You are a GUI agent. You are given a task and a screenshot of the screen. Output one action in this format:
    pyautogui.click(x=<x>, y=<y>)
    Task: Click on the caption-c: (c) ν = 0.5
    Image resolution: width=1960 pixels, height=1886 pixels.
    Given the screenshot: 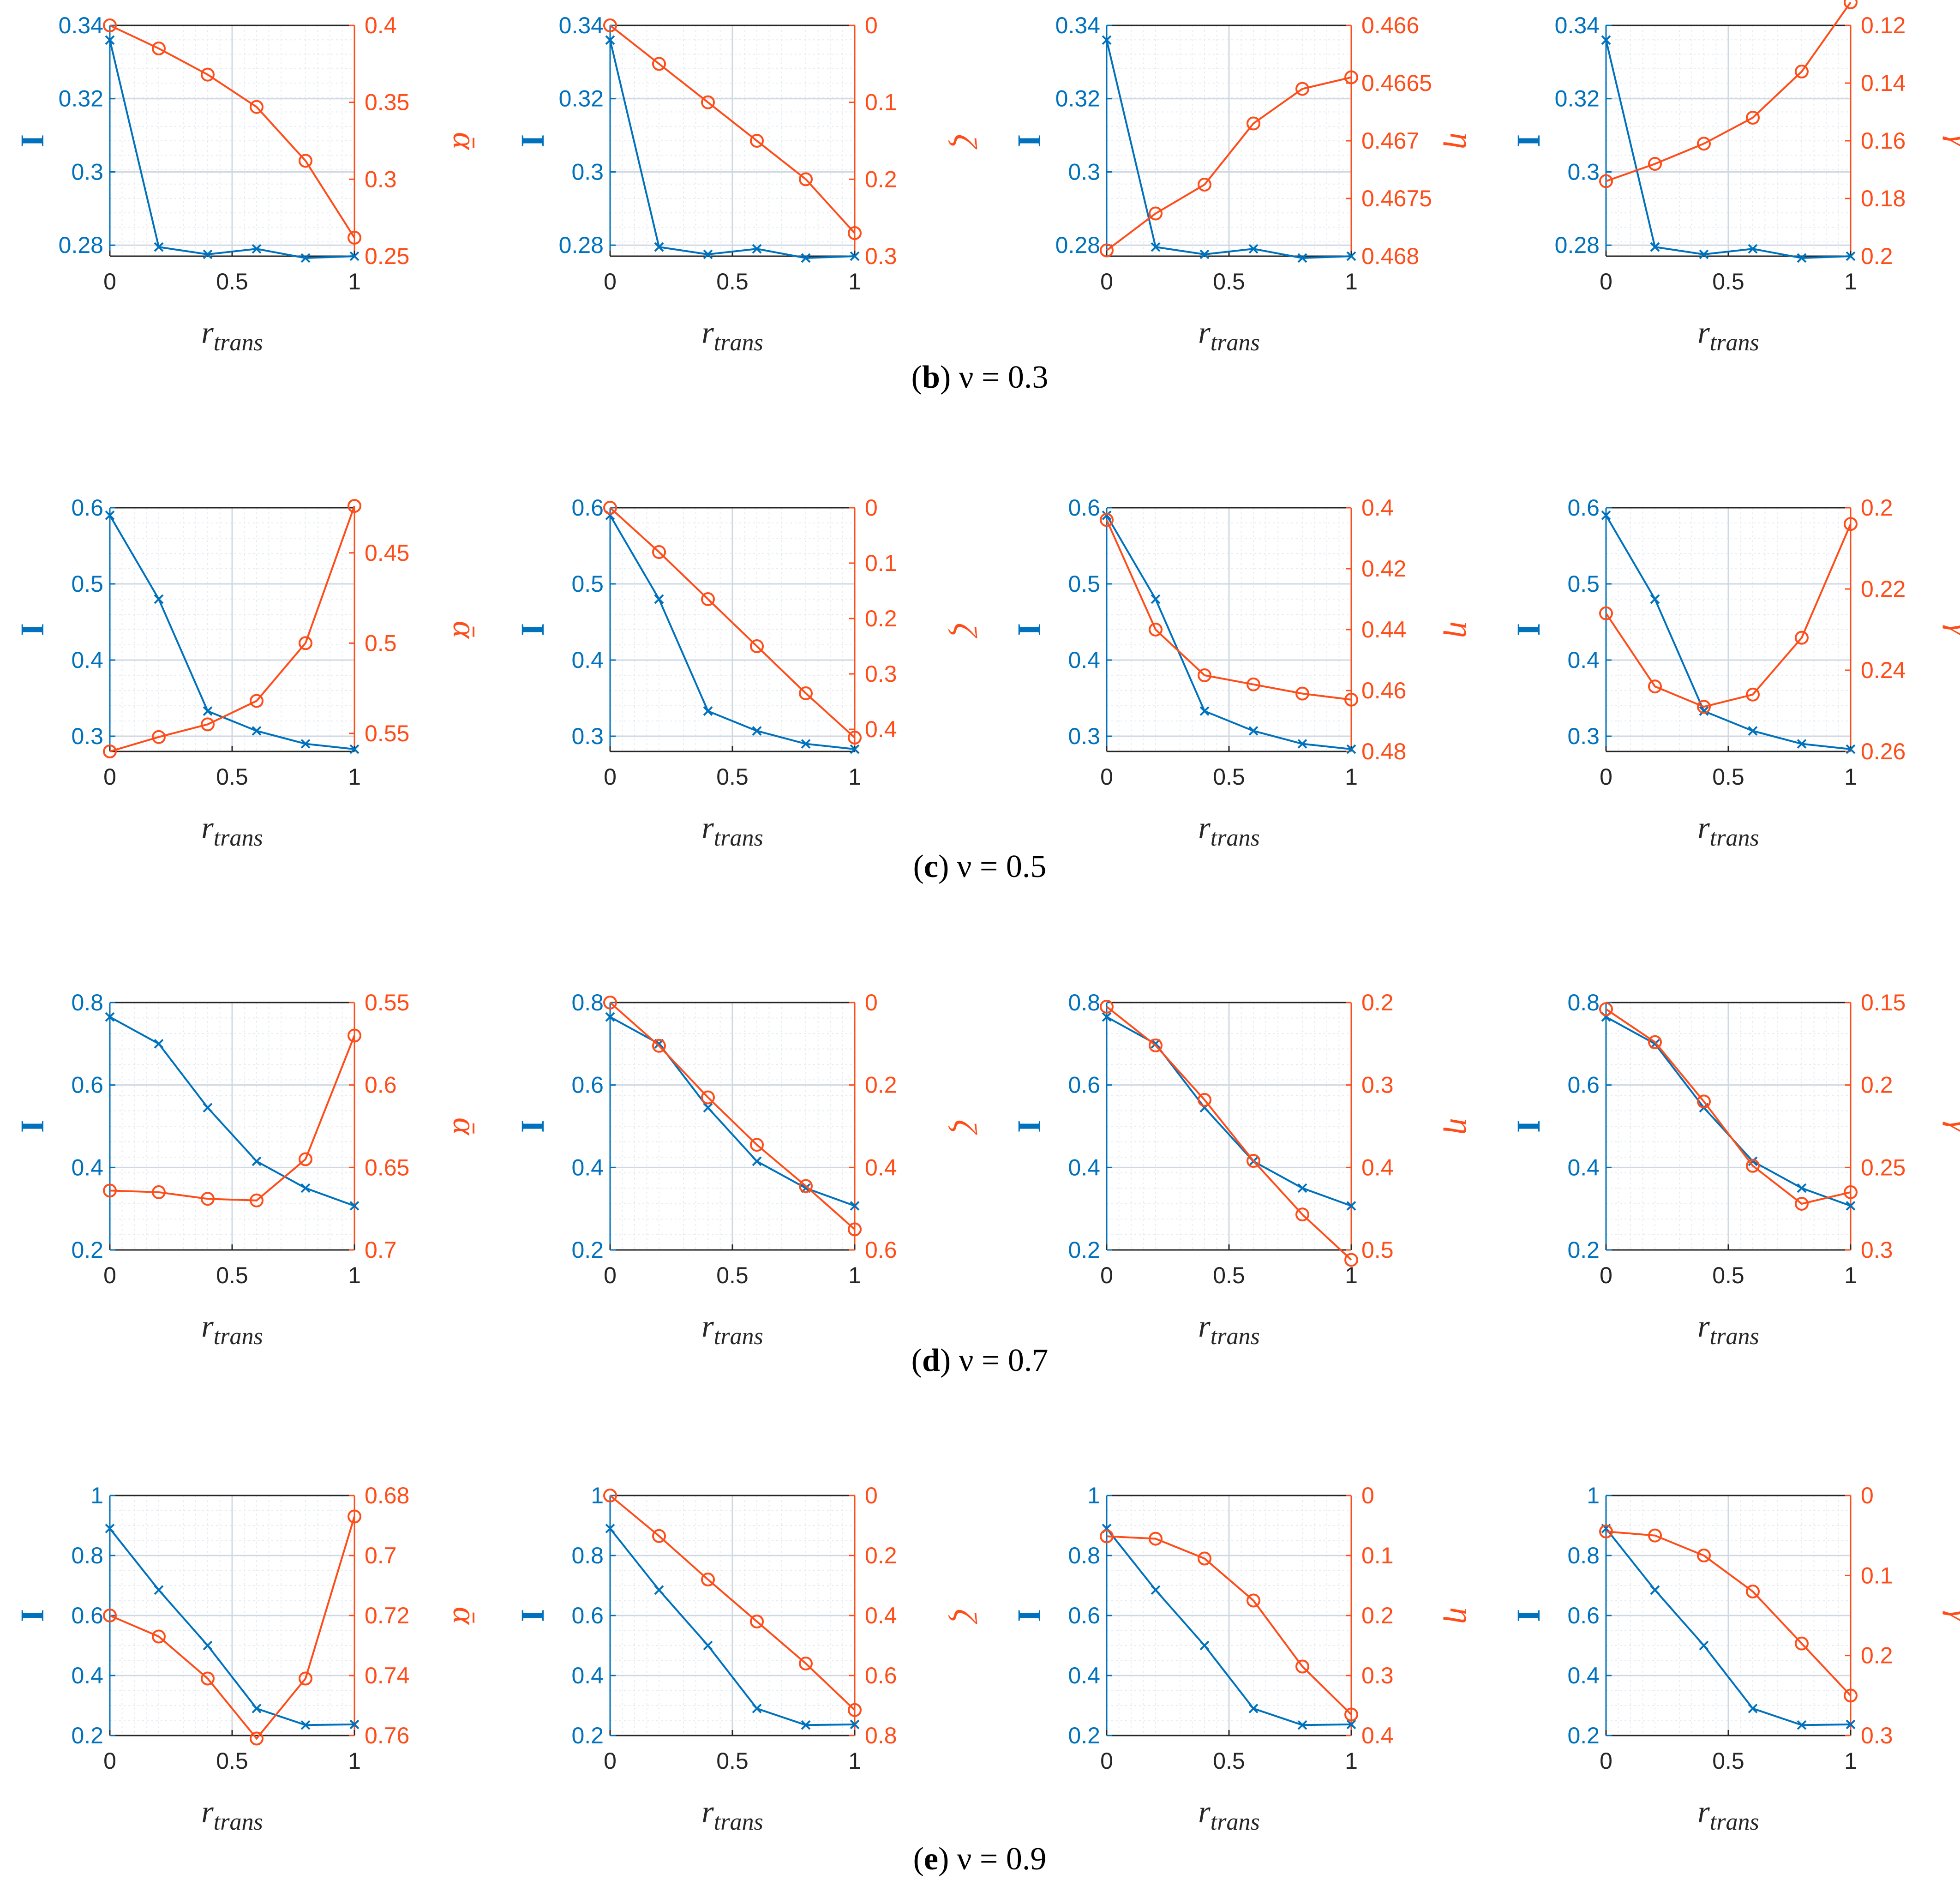 What is the action you would take?
    pyautogui.click(x=980, y=866)
    